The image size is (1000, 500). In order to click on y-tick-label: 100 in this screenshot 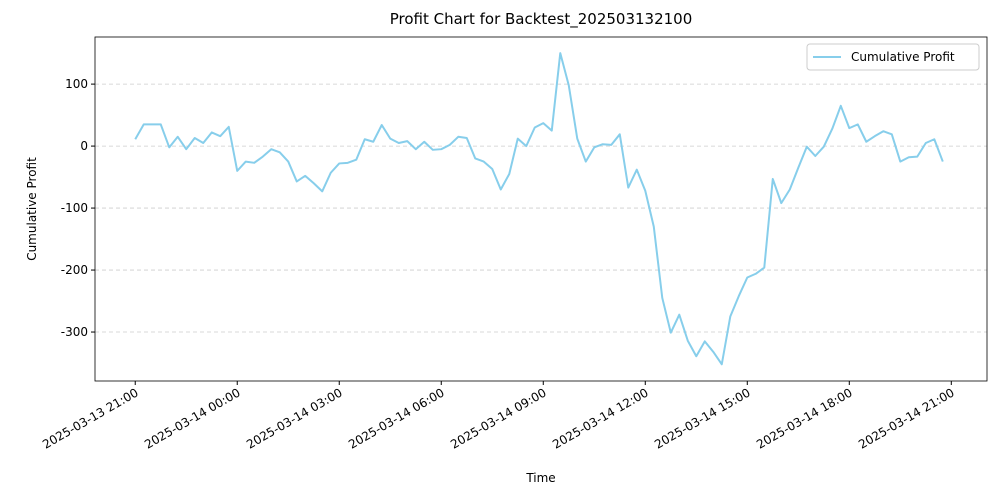, I will do `click(76, 84)`.